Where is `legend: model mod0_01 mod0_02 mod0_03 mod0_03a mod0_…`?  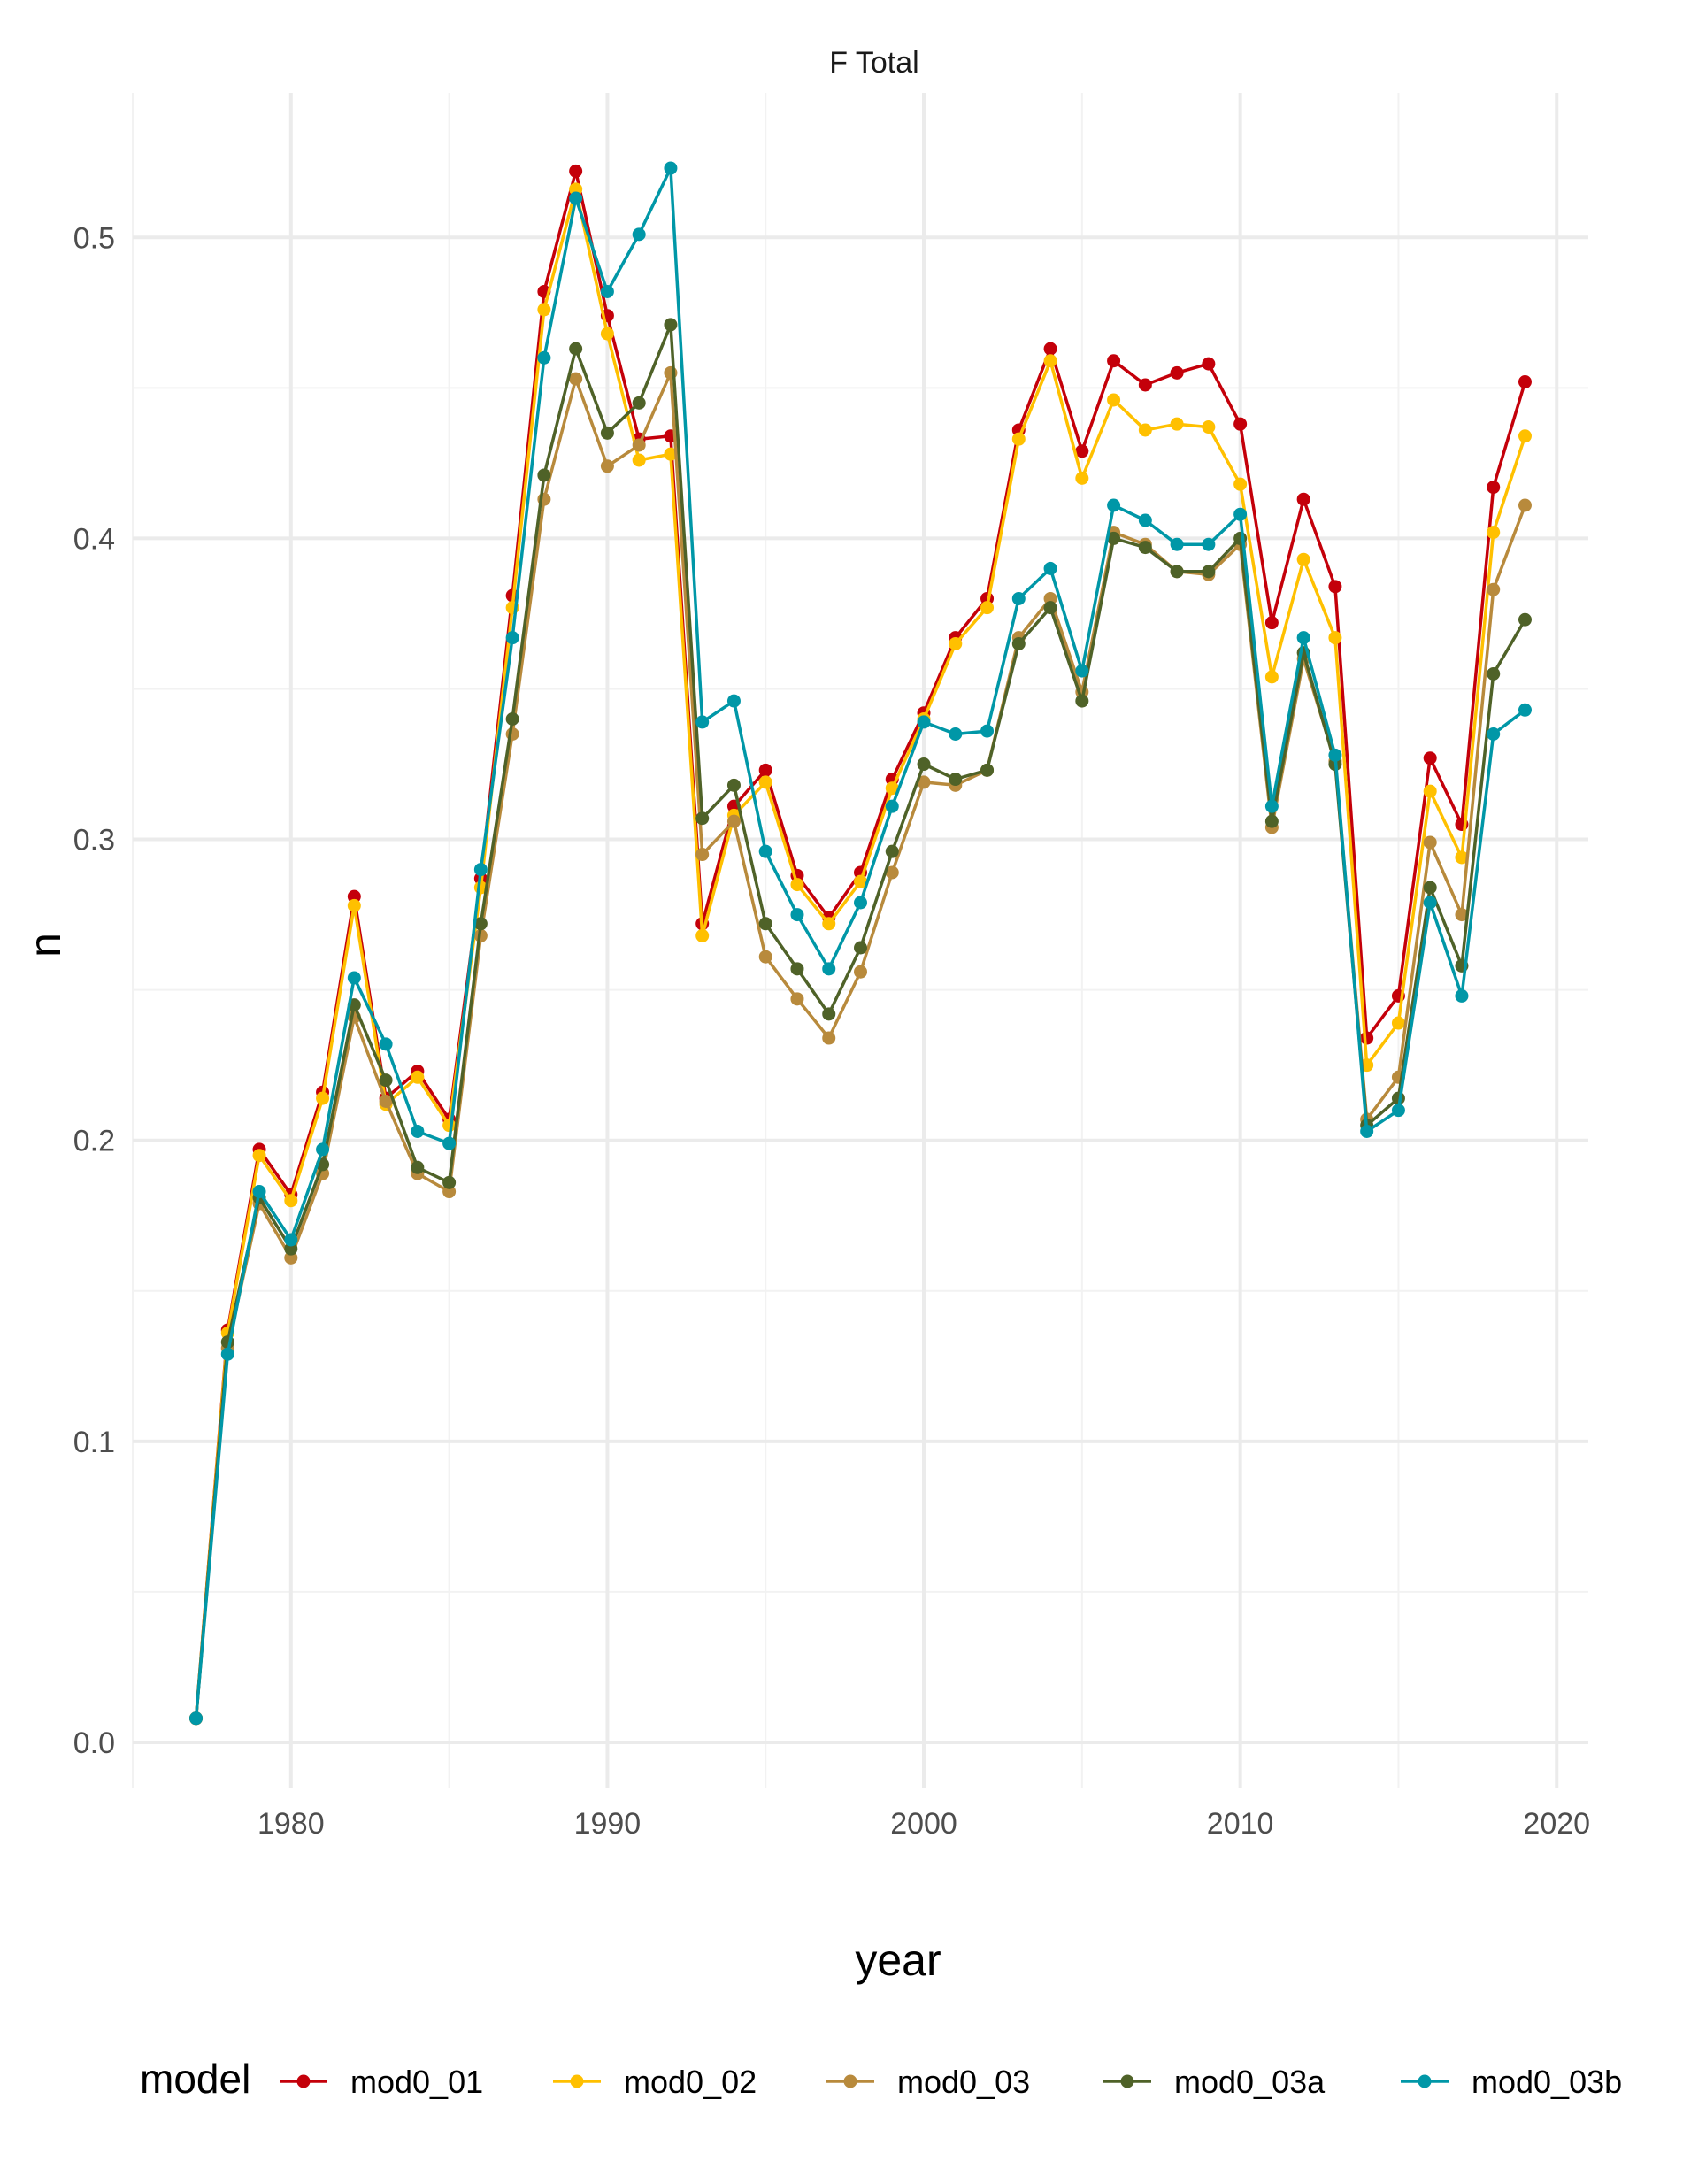
legend: model mod0_01 mod0_02 mod0_03 mod0_03a mod0_… is located at coordinates (881, 2079).